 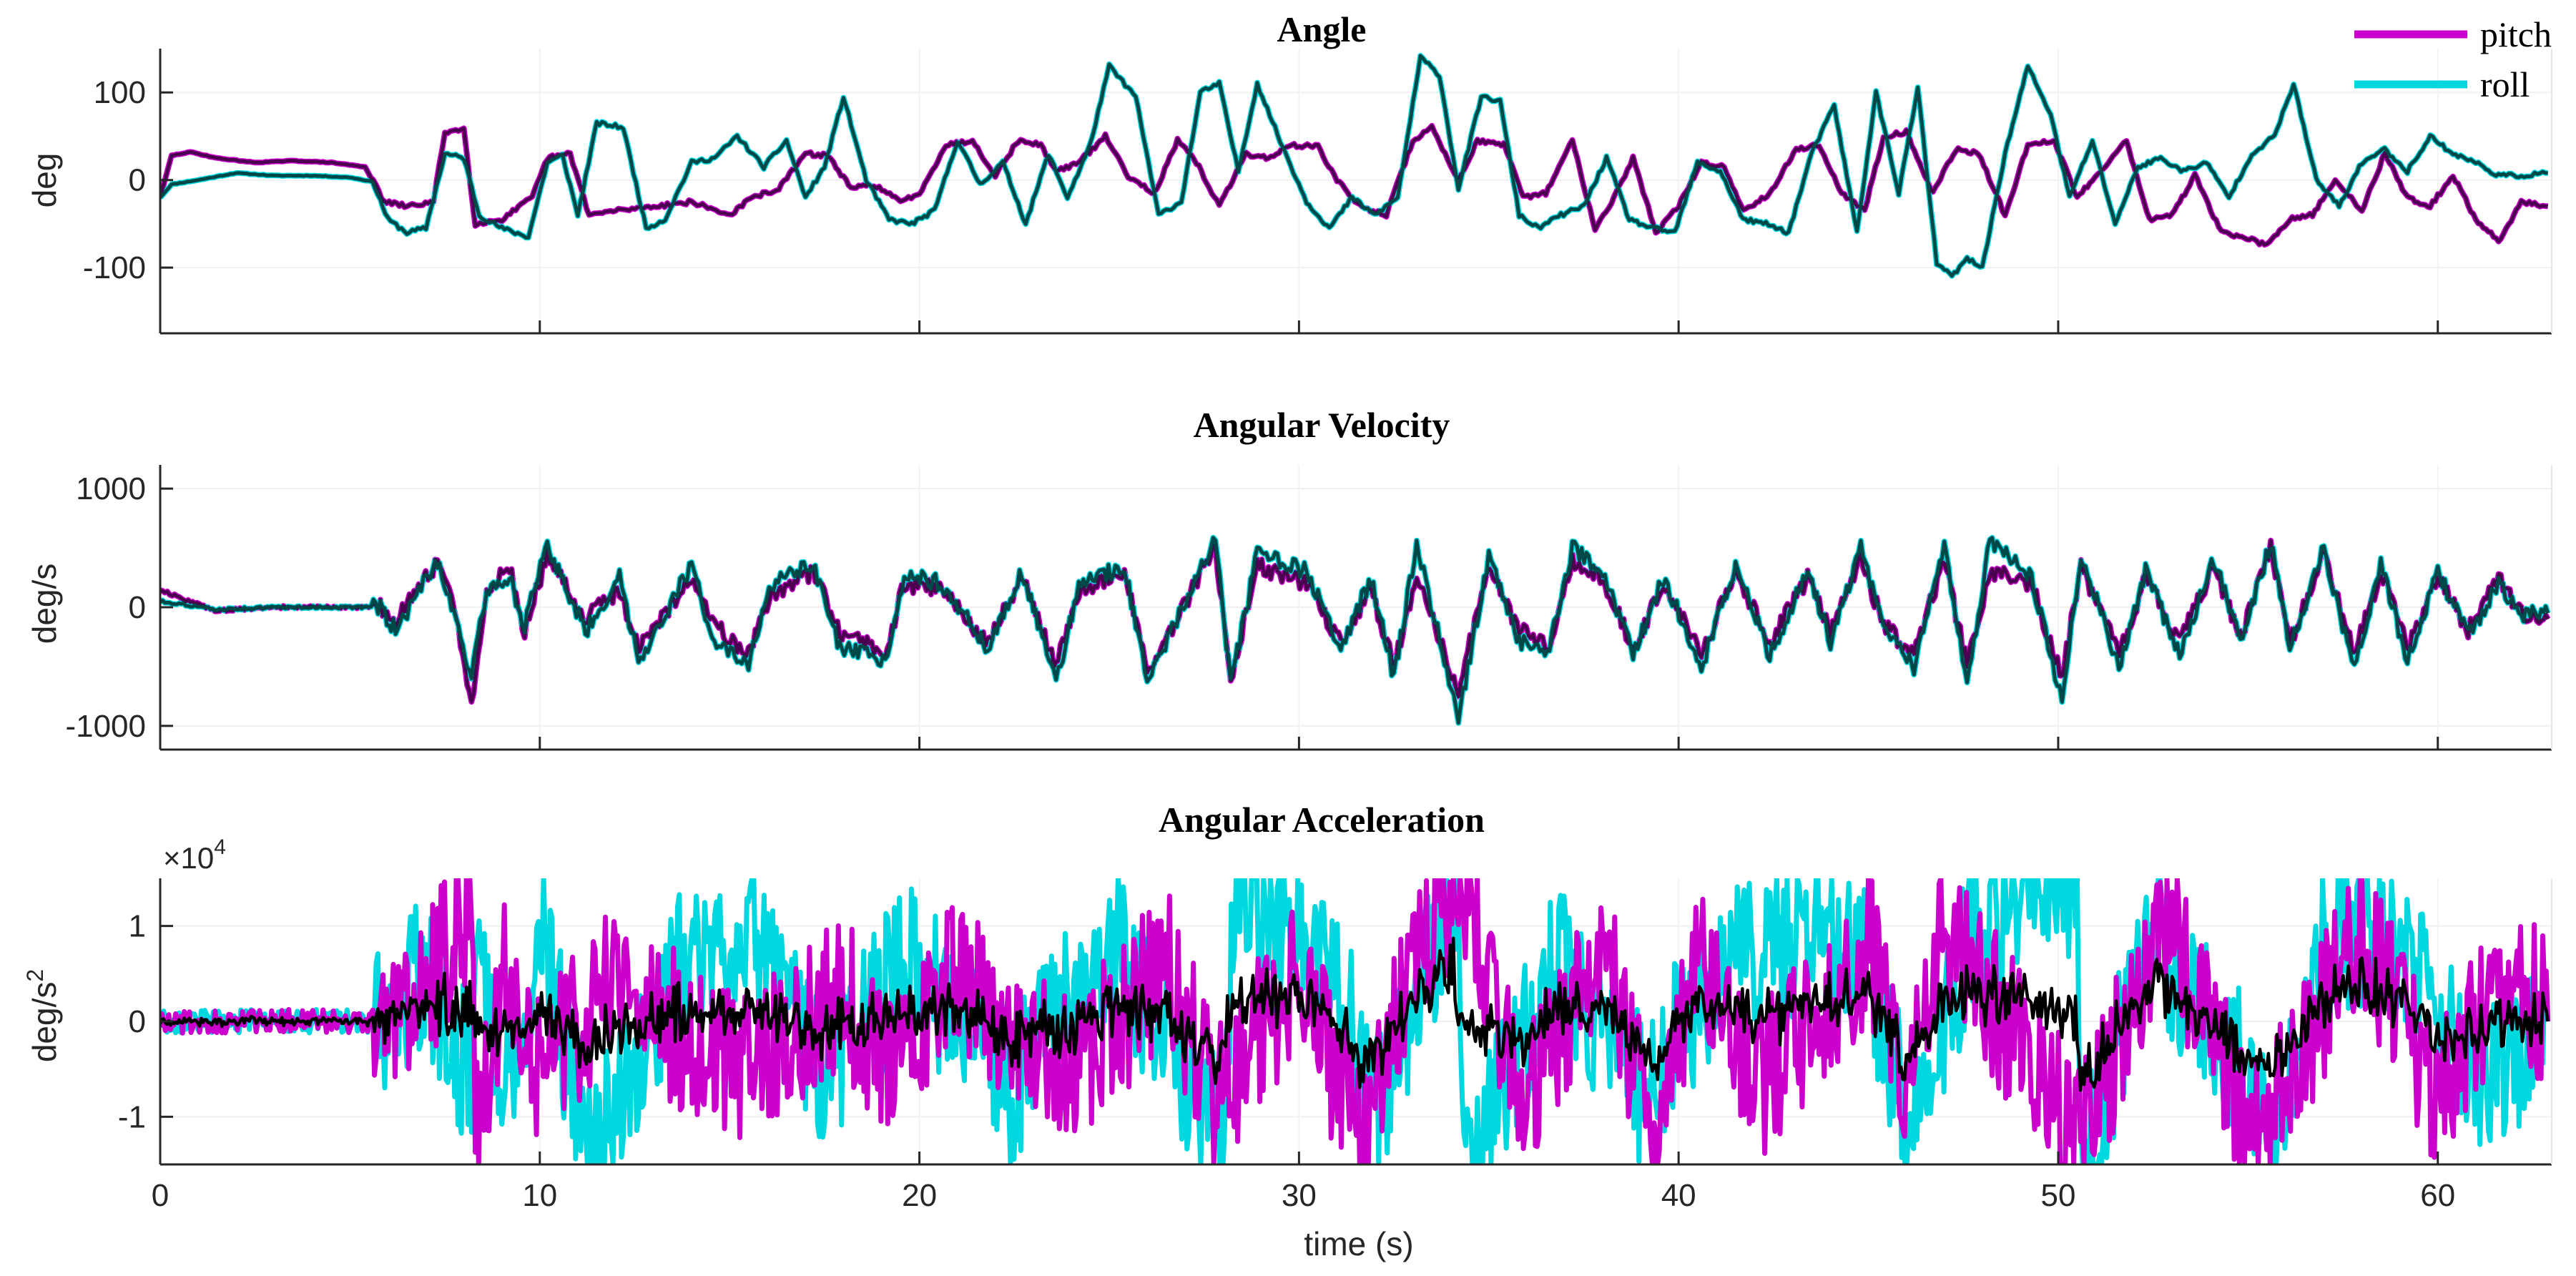 I want to click on series-line-roll, so click(x=1355, y=630).